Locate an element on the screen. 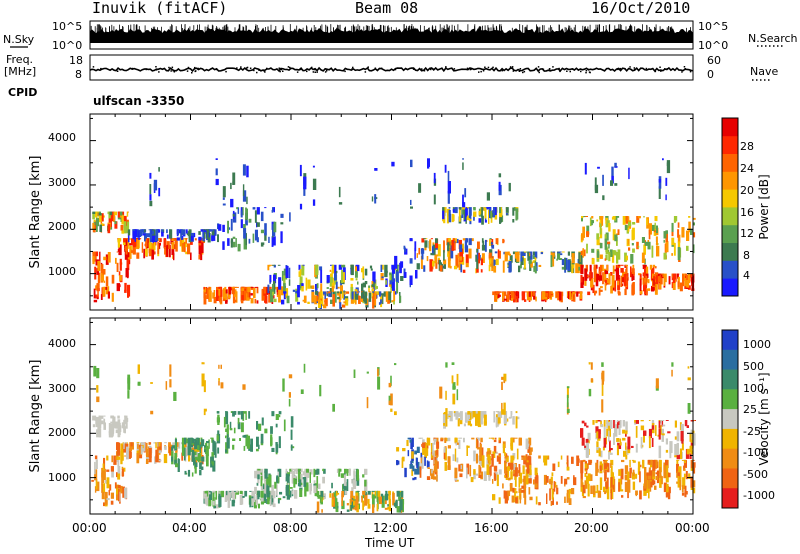 The image size is (800, 554). freq-tick-bottom: 8 is located at coordinates (78, 74).